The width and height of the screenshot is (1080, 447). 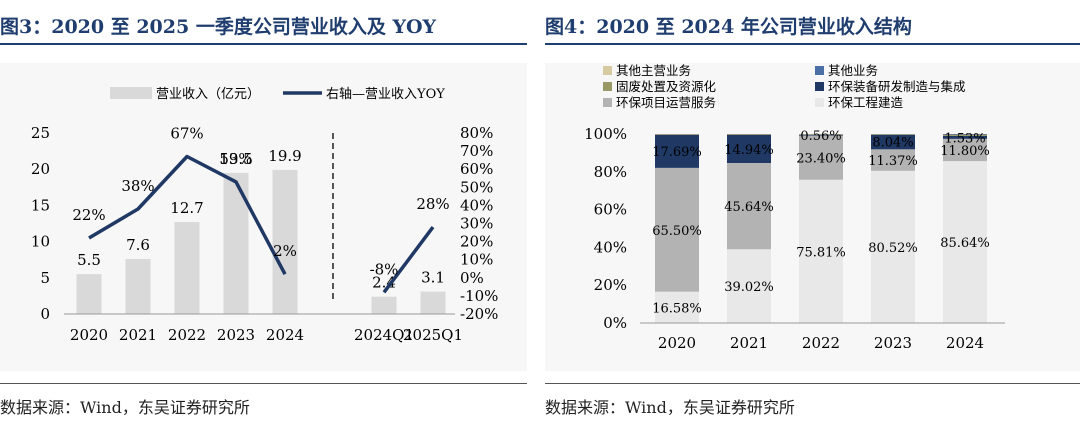 I want to click on segment-data-label: 17.69%, so click(x=677, y=152).